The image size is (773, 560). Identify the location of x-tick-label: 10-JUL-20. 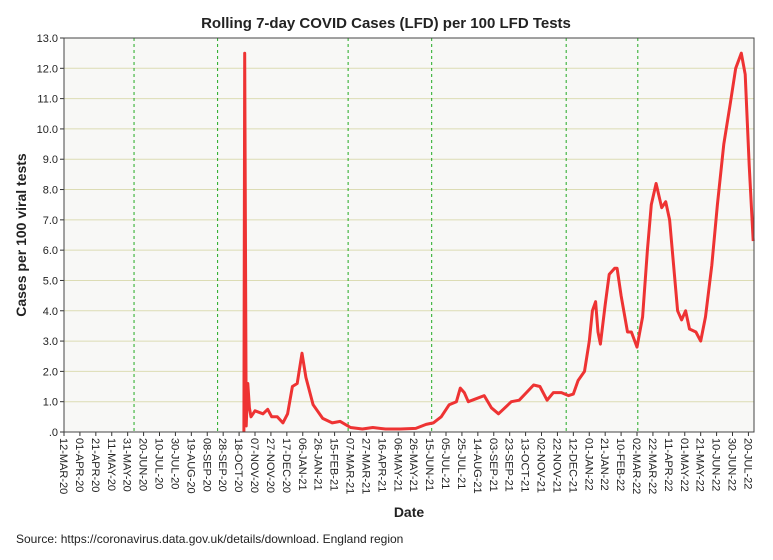
(159, 463).